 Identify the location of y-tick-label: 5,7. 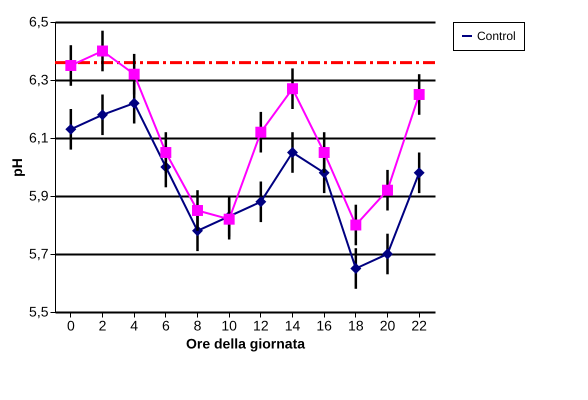
(39, 254).